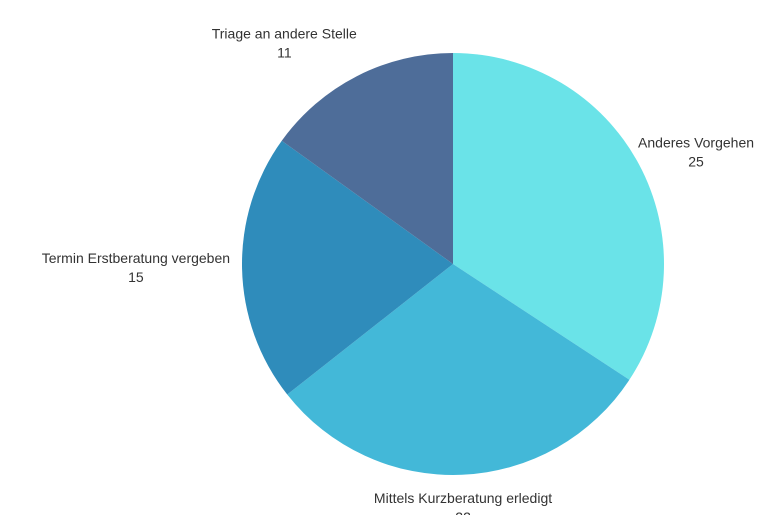 The height and width of the screenshot is (515, 777). What do you see at coordinates (284, 34) in the screenshot?
I see `slice-label: Triage an andere Stelle` at bounding box center [284, 34].